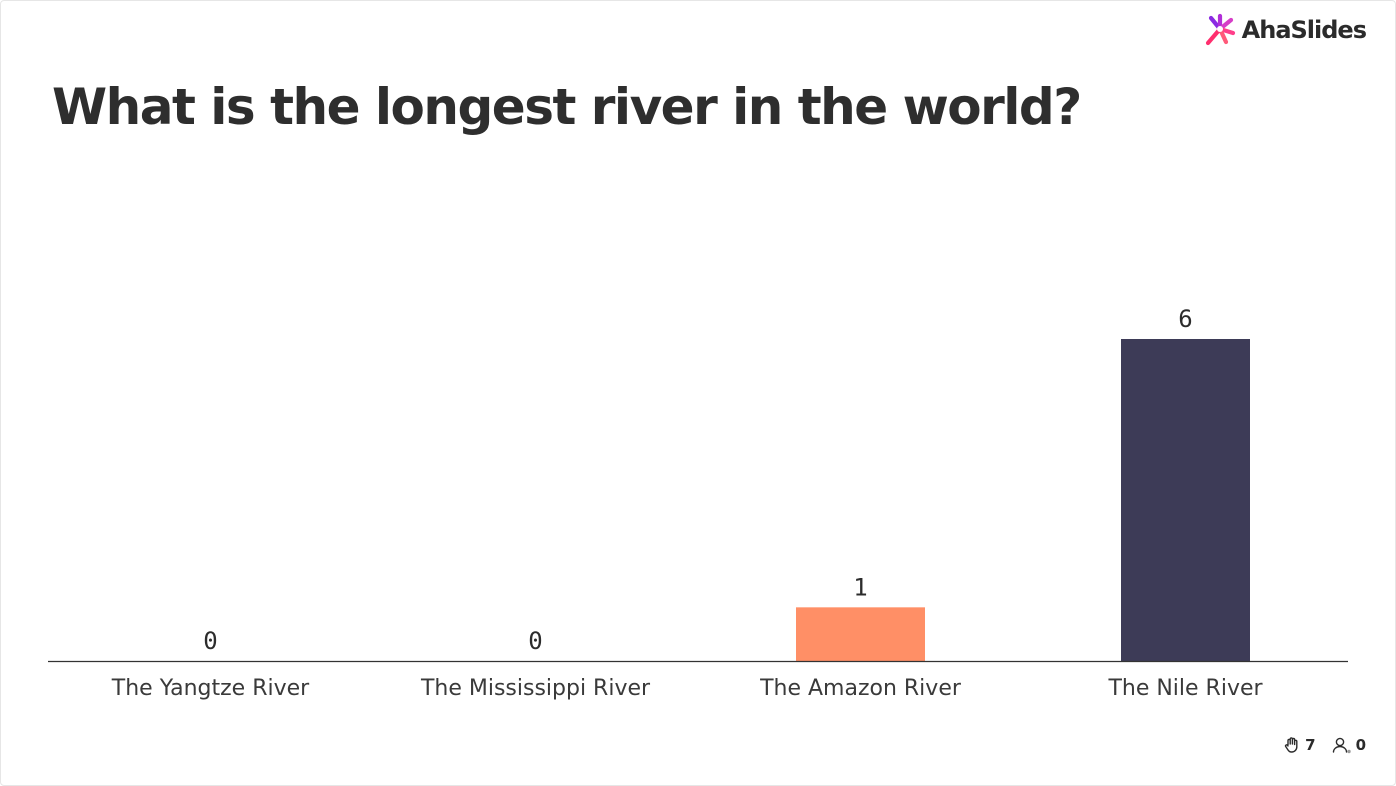  Describe the element at coordinates (1291, 745) in the screenshot. I see `hand-icon` at that location.